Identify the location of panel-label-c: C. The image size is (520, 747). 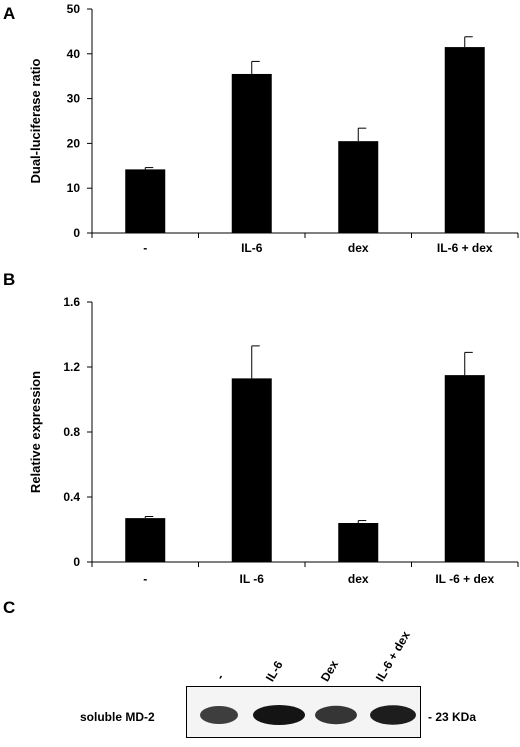
(9, 607).